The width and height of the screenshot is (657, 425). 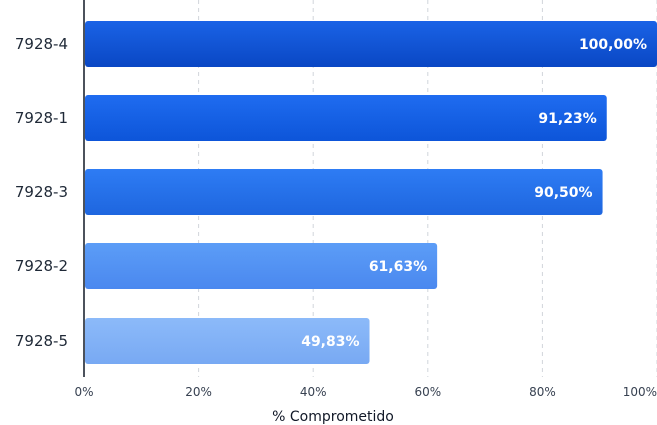 What do you see at coordinates (41, 118) in the screenshot?
I see `category-label: 7928-1` at bounding box center [41, 118].